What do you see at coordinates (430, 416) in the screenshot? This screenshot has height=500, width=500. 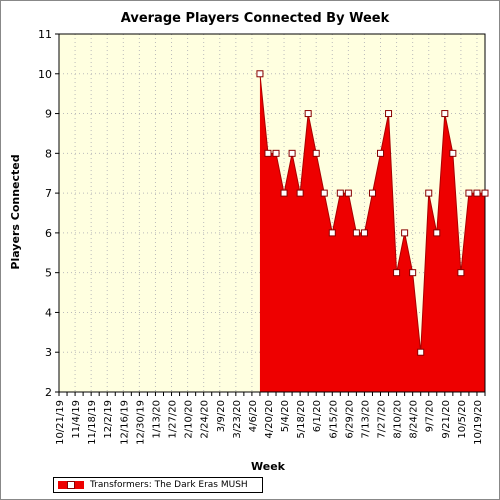 I see `x-tick-label: 9/7/20` at bounding box center [430, 416].